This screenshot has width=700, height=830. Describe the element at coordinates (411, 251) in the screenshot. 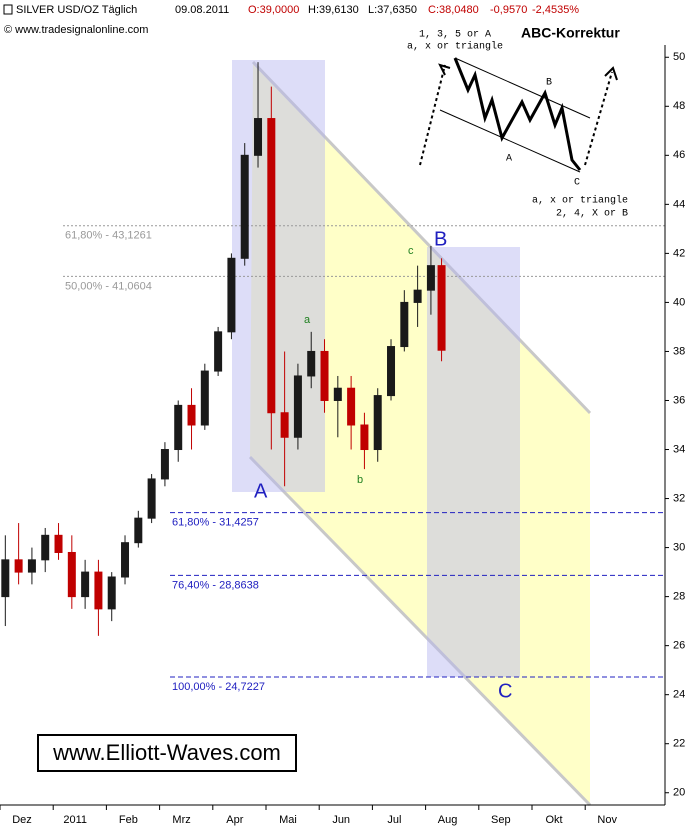

I see `wave-label: c` at that location.